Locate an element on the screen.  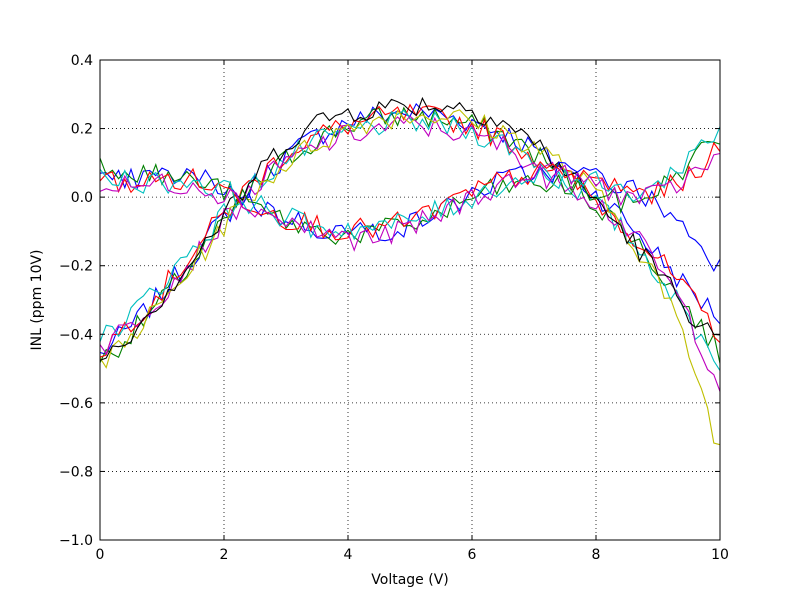
x-tick-label: 4 is located at coordinates (348, 555).